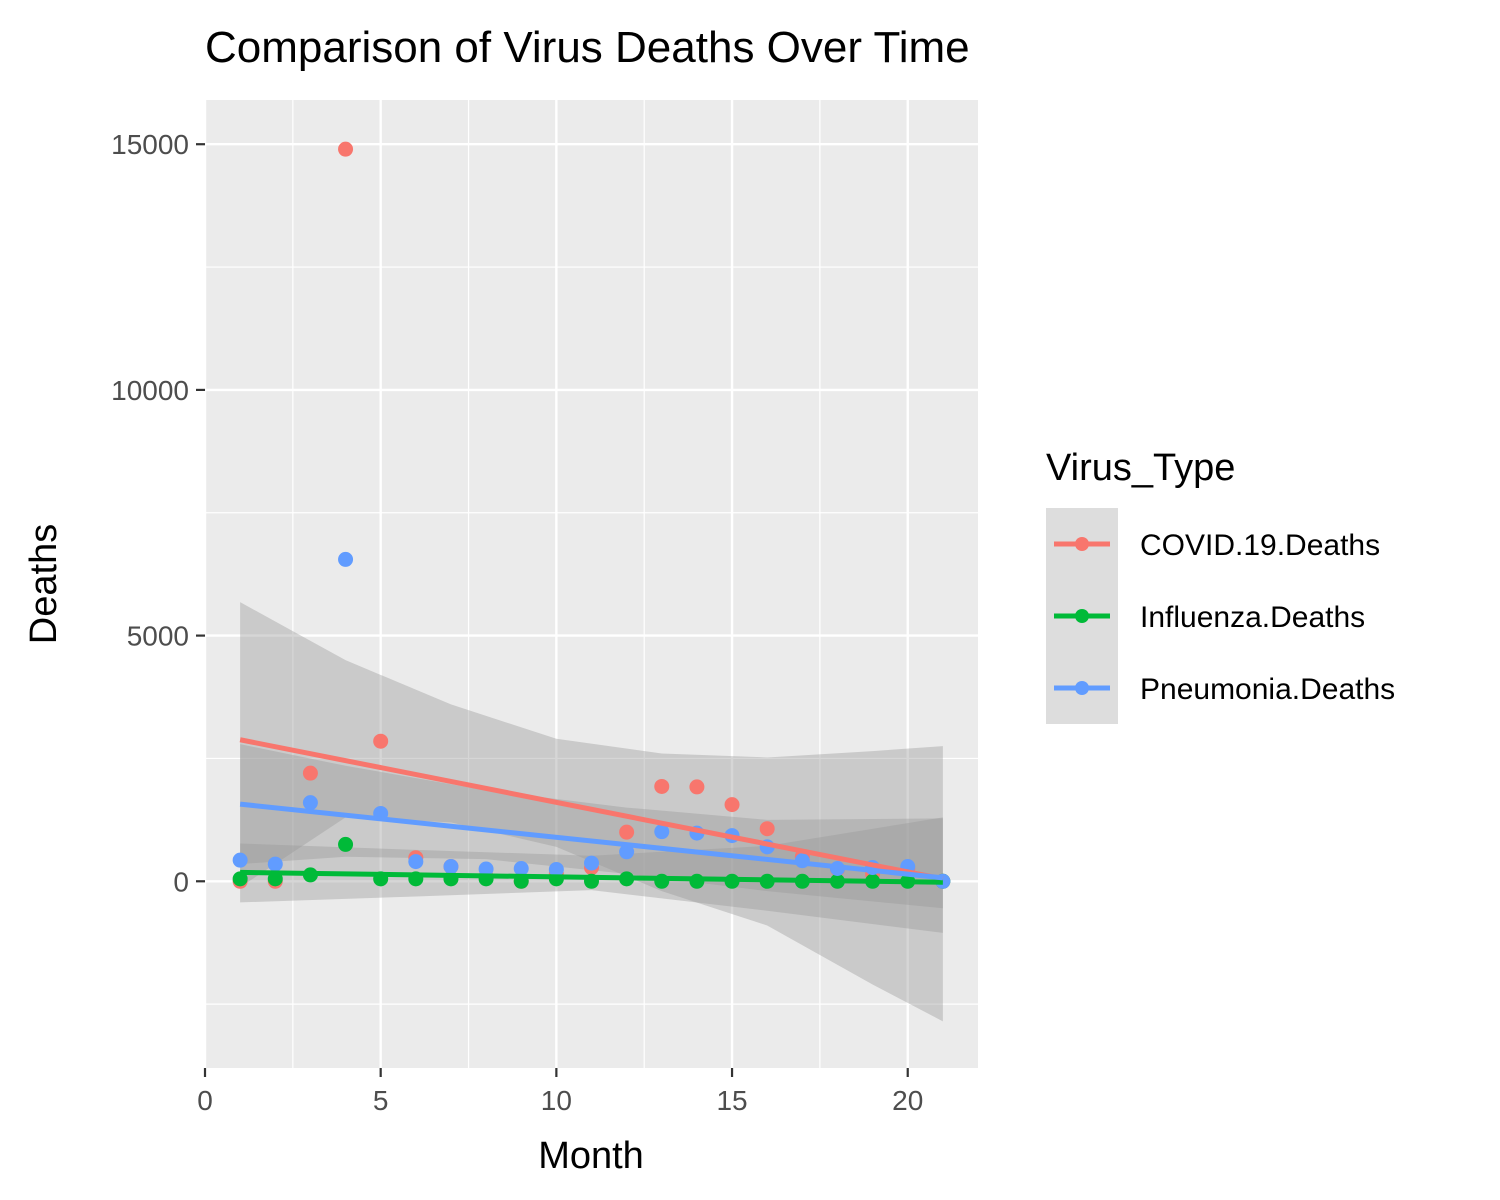 Image resolution: width=1500 pixels, height=1200 pixels. What do you see at coordinates (907, 1100) in the screenshot?
I see `x-tick-label: 20` at bounding box center [907, 1100].